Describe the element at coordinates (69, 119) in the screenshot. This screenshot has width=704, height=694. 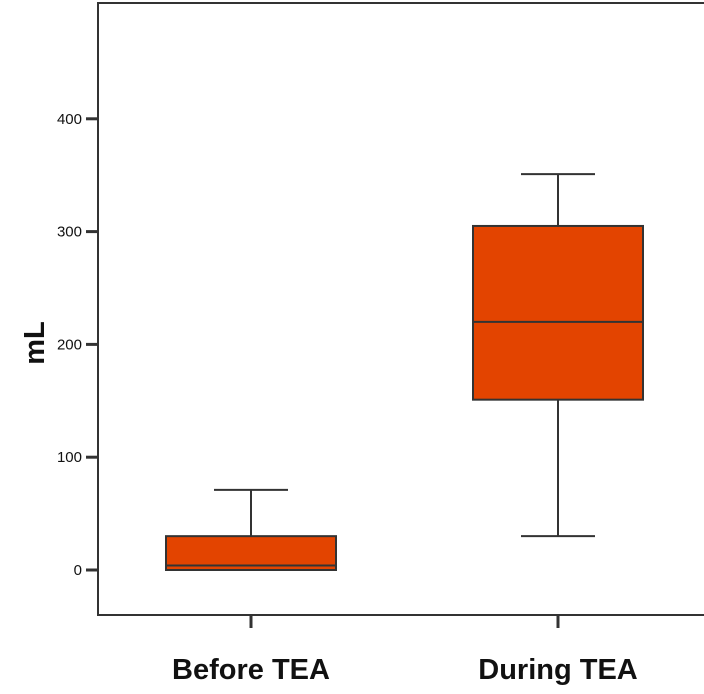
I see `y-tick-label: 400` at that location.